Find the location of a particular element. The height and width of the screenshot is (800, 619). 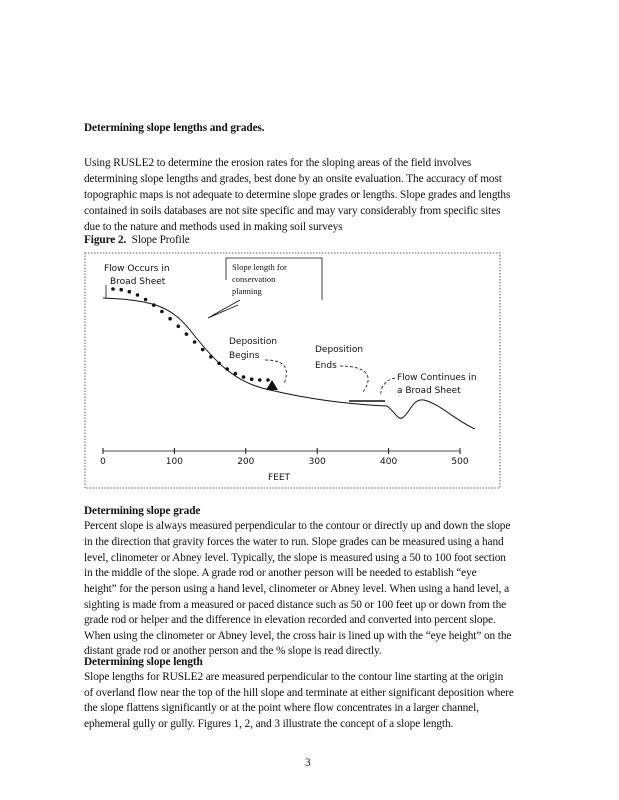

deposition-begins-leader is located at coordinates (275, 372).